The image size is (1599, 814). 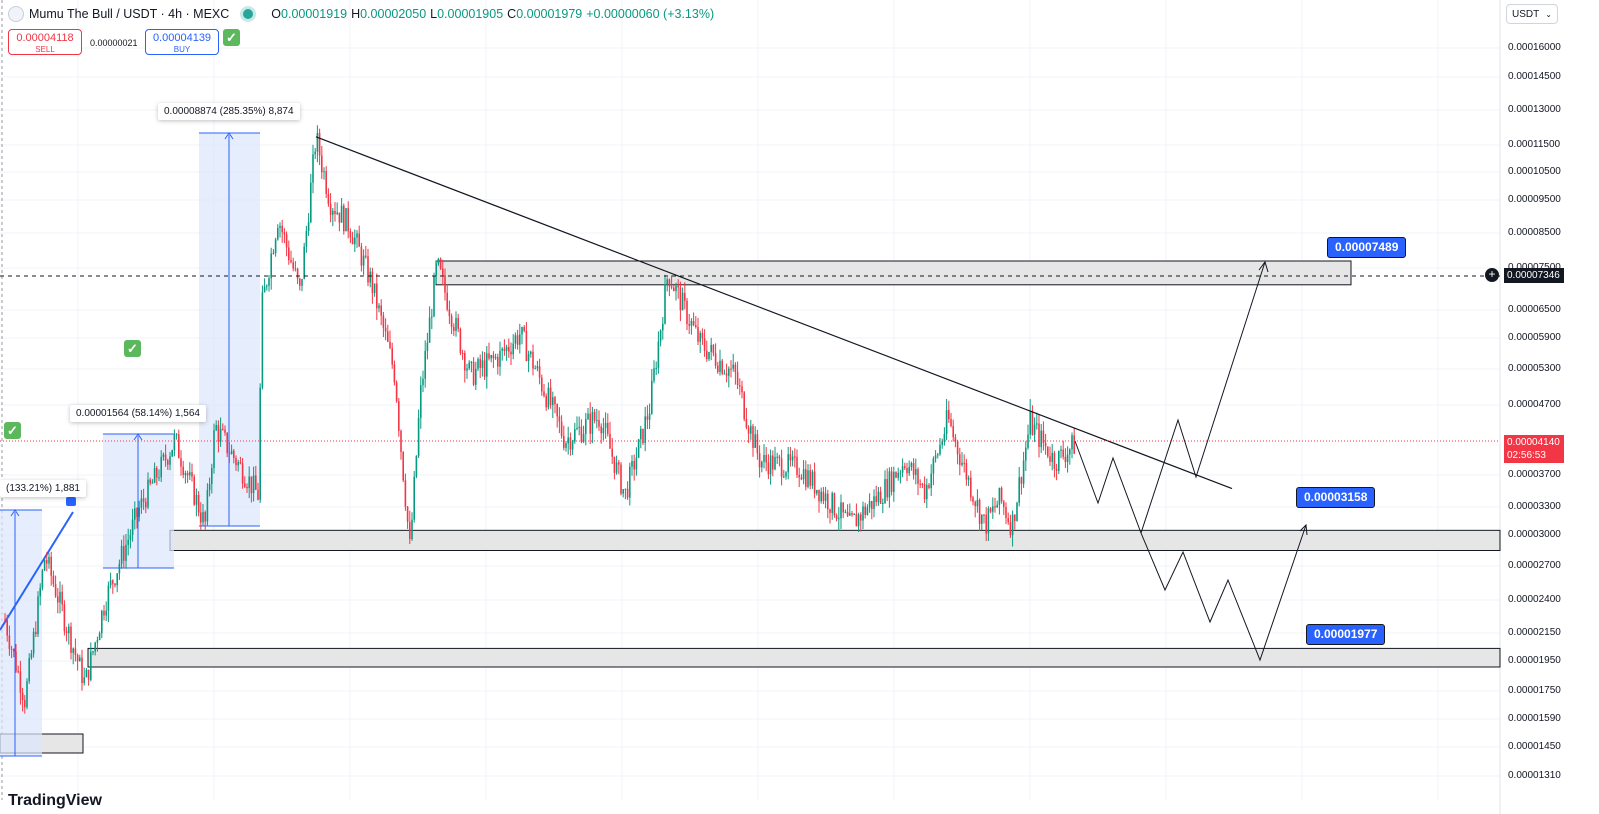 What do you see at coordinates (114, 43) in the screenshot?
I see `spread-value: 0.00000021` at bounding box center [114, 43].